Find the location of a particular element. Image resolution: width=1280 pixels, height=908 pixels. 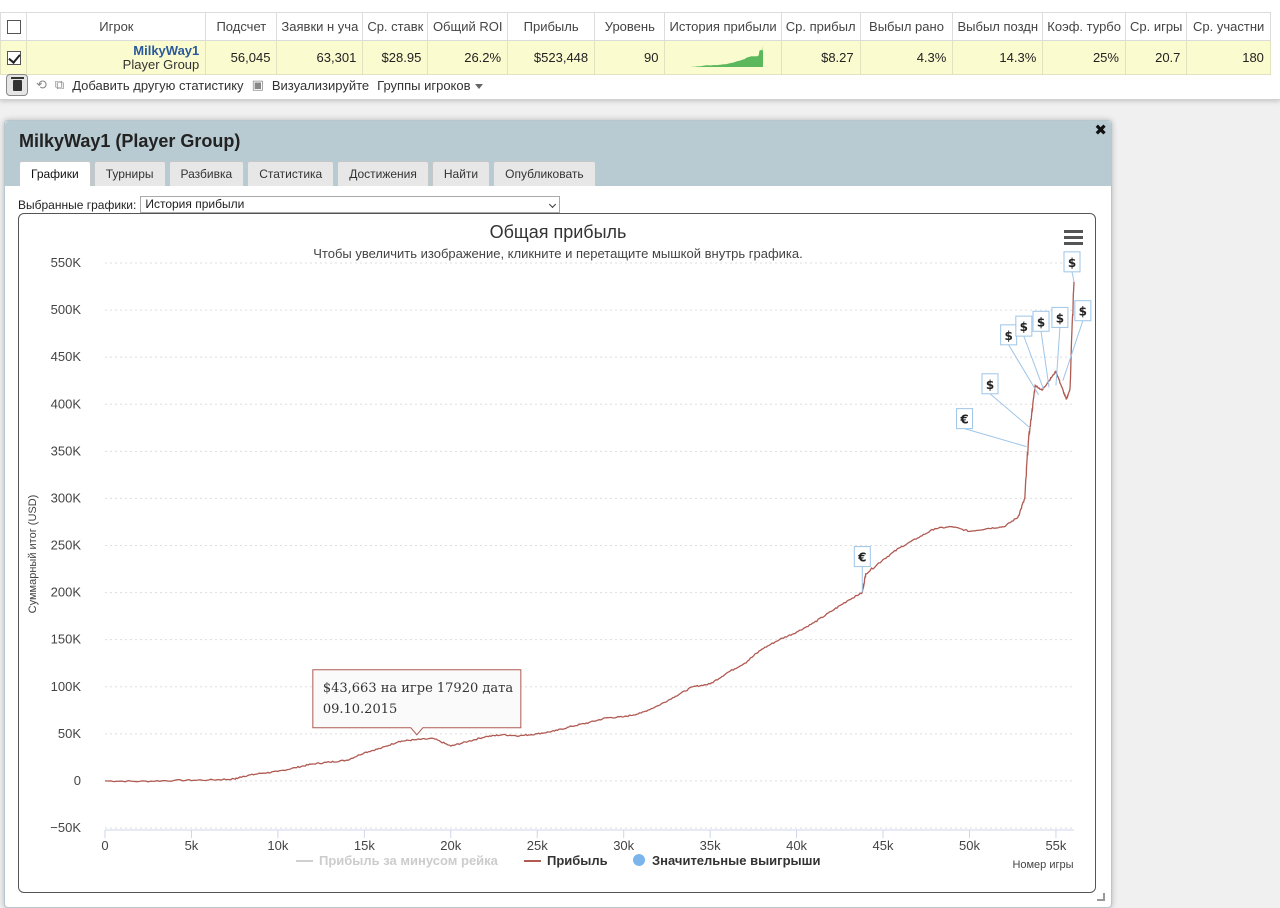

add-stat-icon: ⧉ is located at coordinates (59, 84).